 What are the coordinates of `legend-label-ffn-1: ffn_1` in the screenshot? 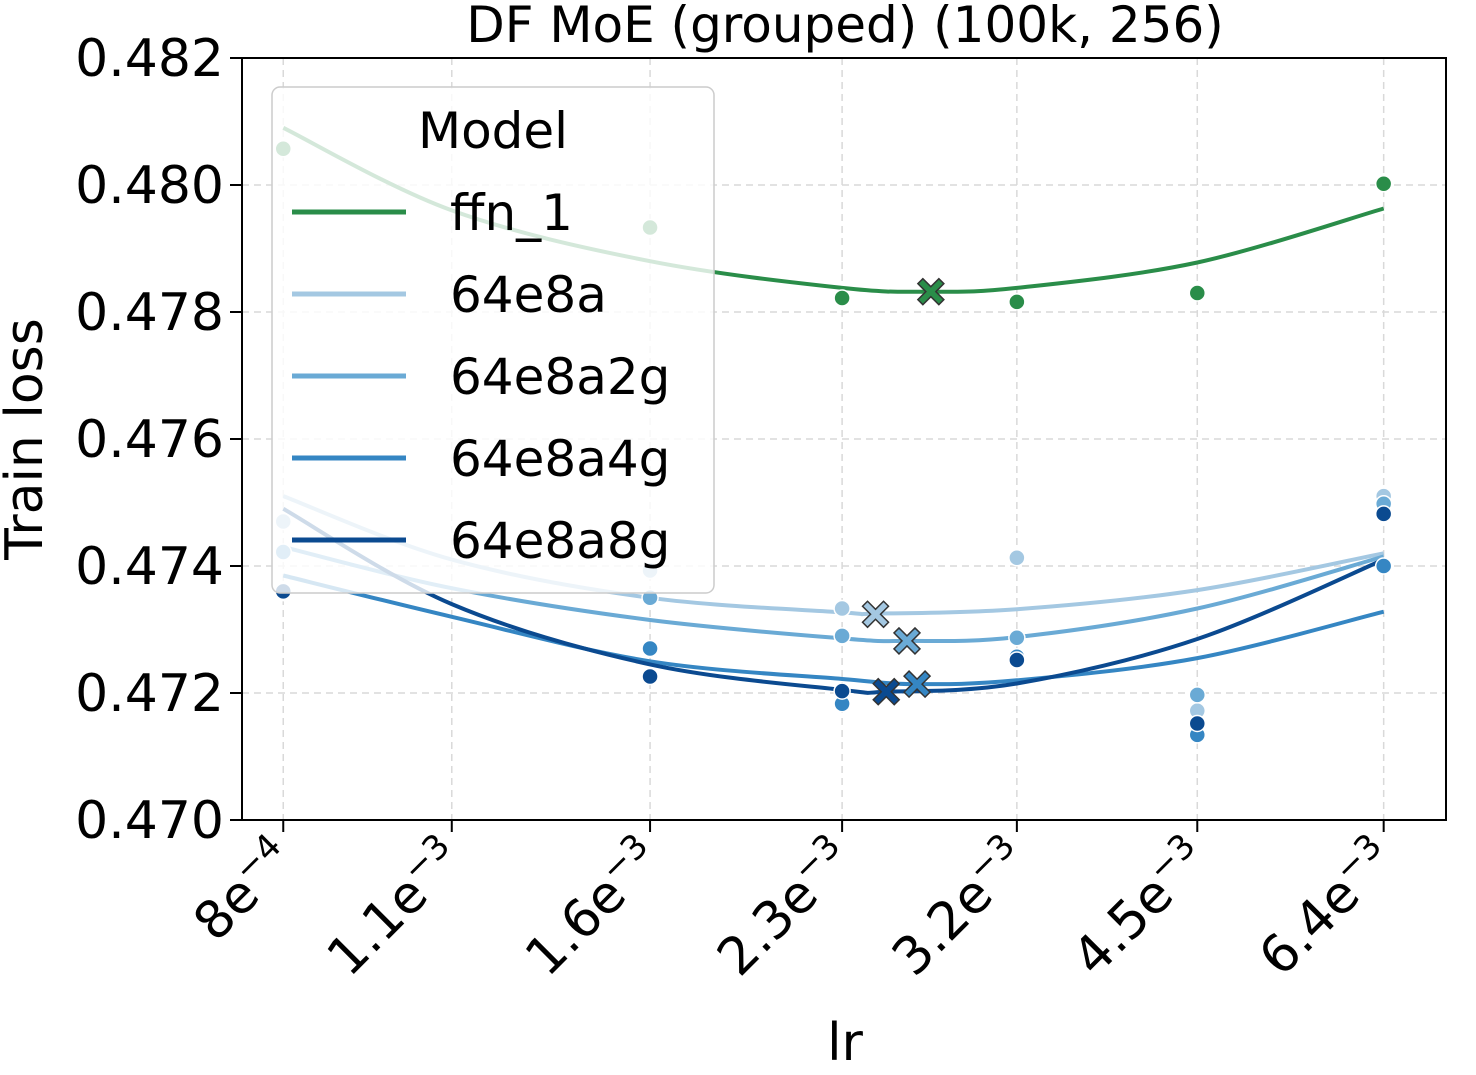 It's located at (511, 213).